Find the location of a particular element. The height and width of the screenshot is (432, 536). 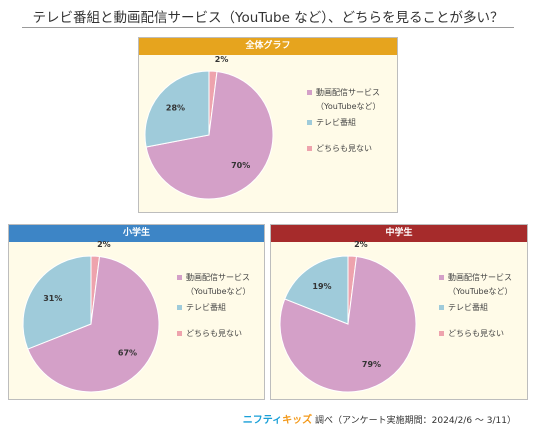

page-title: テレビ番組と動画配信サービス（YouTube など）、どちらを見ることが多い？ is located at coordinates (268, 18).